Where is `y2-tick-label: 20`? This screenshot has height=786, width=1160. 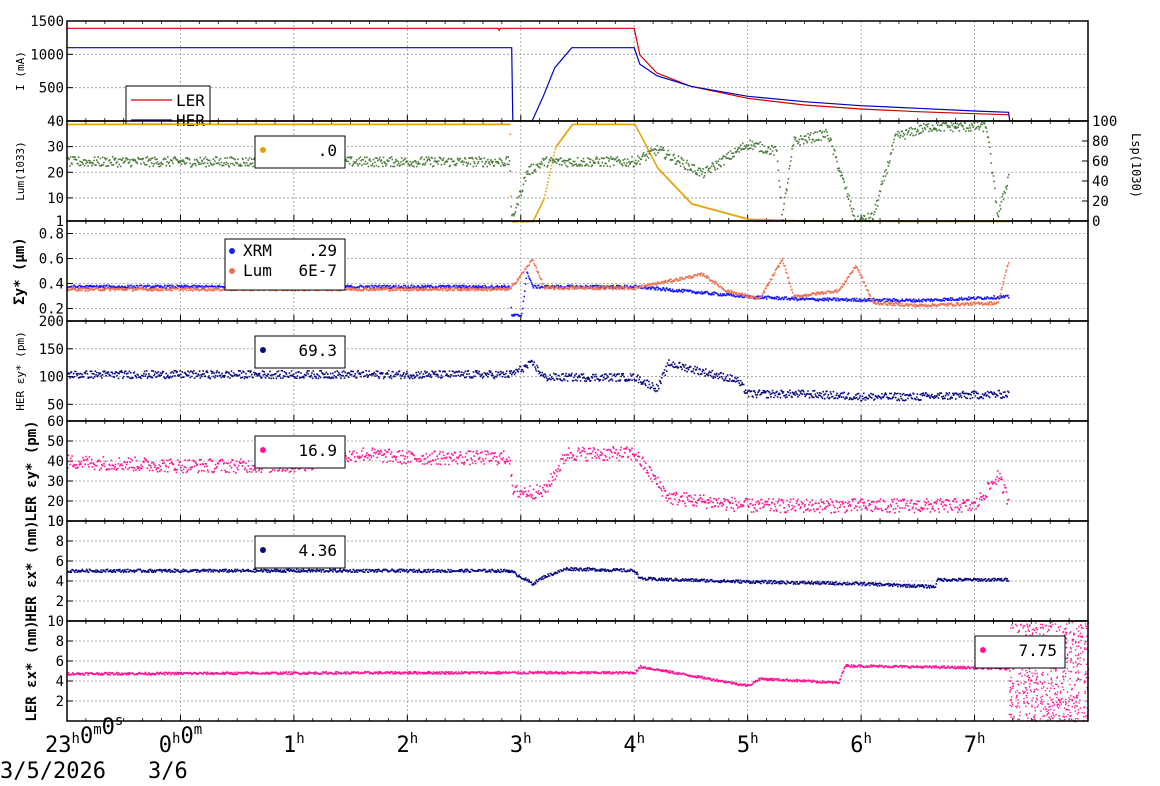
y2-tick-label: 20 is located at coordinates (1100, 202).